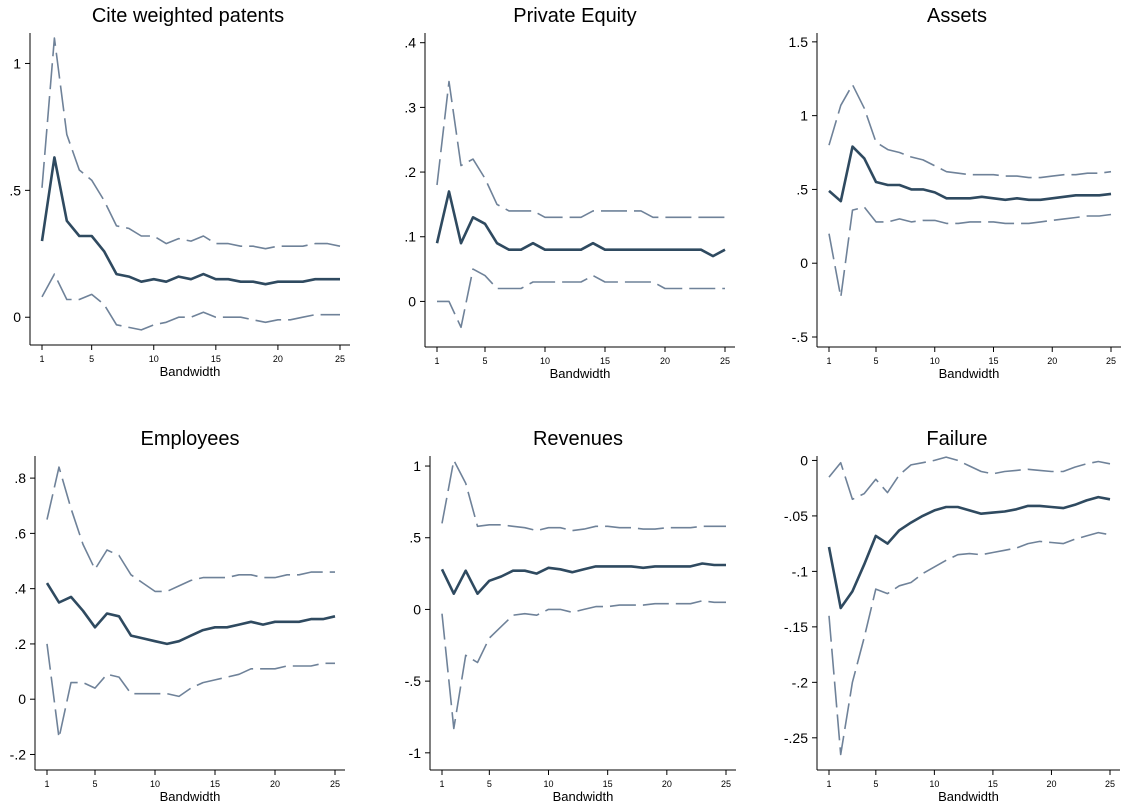 This screenshot has width=1126, height=803. Describe the element at coordinates (828, 784) in the screenshot. I see `x-tick-label-5-0: 1` at that location.